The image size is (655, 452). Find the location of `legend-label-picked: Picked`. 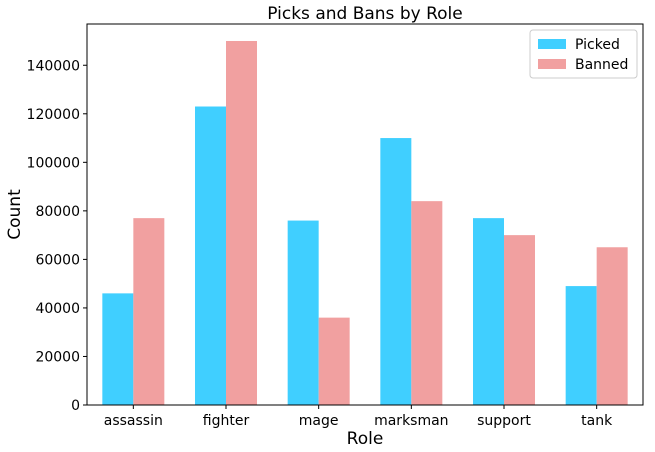

legend-label-picked: Picked is located at coordinates (597, 45).